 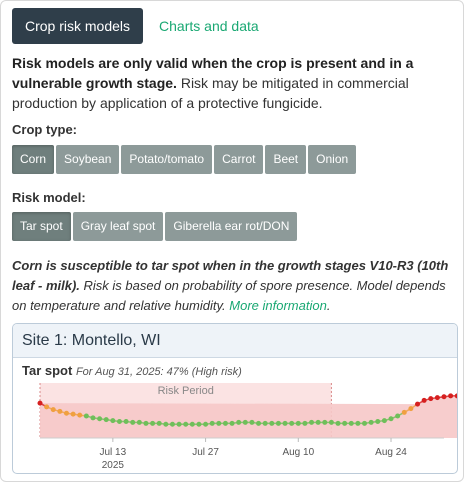 What do you see at coordinates (186, 391) in the screenshot?
I see `risk-period-label: Risk Period` at bounding box center [186, 391].